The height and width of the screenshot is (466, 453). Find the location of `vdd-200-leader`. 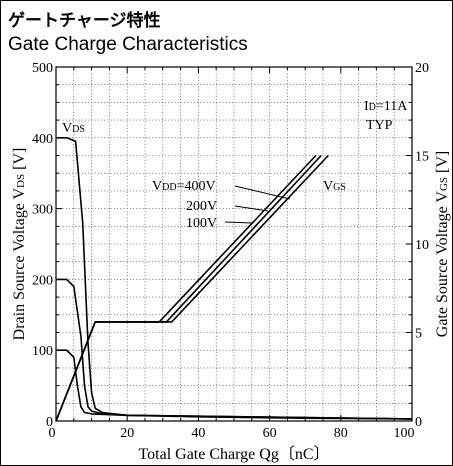

vdd-200-leader is located at coordinates (251, 208).